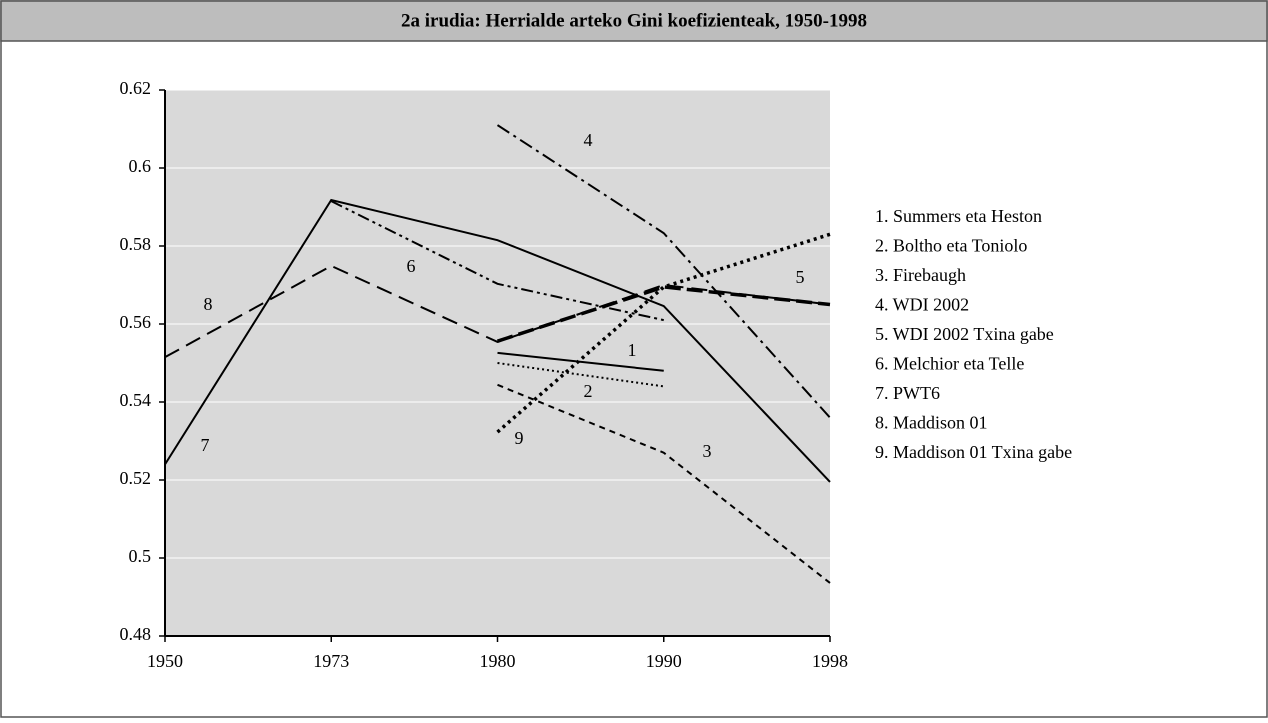 This screenshot has width=1268, height=723. I want to click on y-tick-label: 0.54, so click(136, 400).